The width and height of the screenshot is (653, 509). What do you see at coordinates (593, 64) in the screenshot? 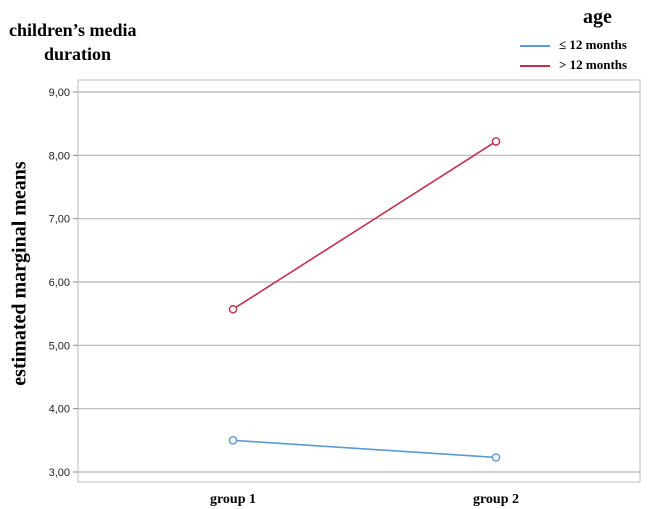
I see `legend-label-gt12: > 12 months` at bounding box center [593, 64].